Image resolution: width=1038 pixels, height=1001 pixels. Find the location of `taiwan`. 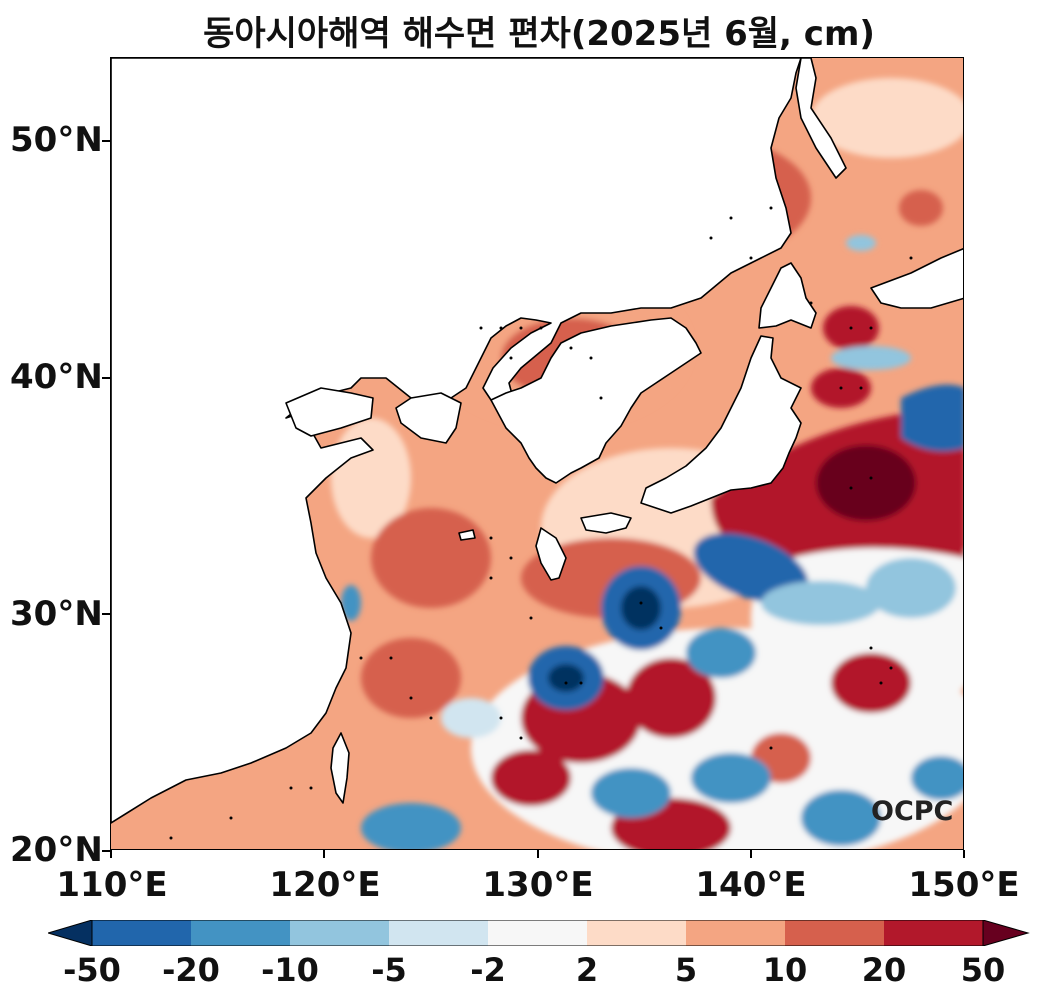

taiwan is located at coordinates (340, 768).